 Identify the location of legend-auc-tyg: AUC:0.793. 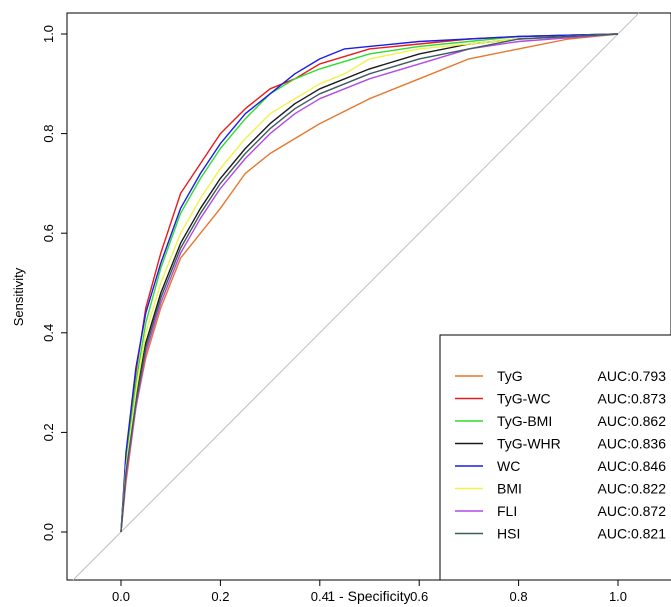
(632, 376).